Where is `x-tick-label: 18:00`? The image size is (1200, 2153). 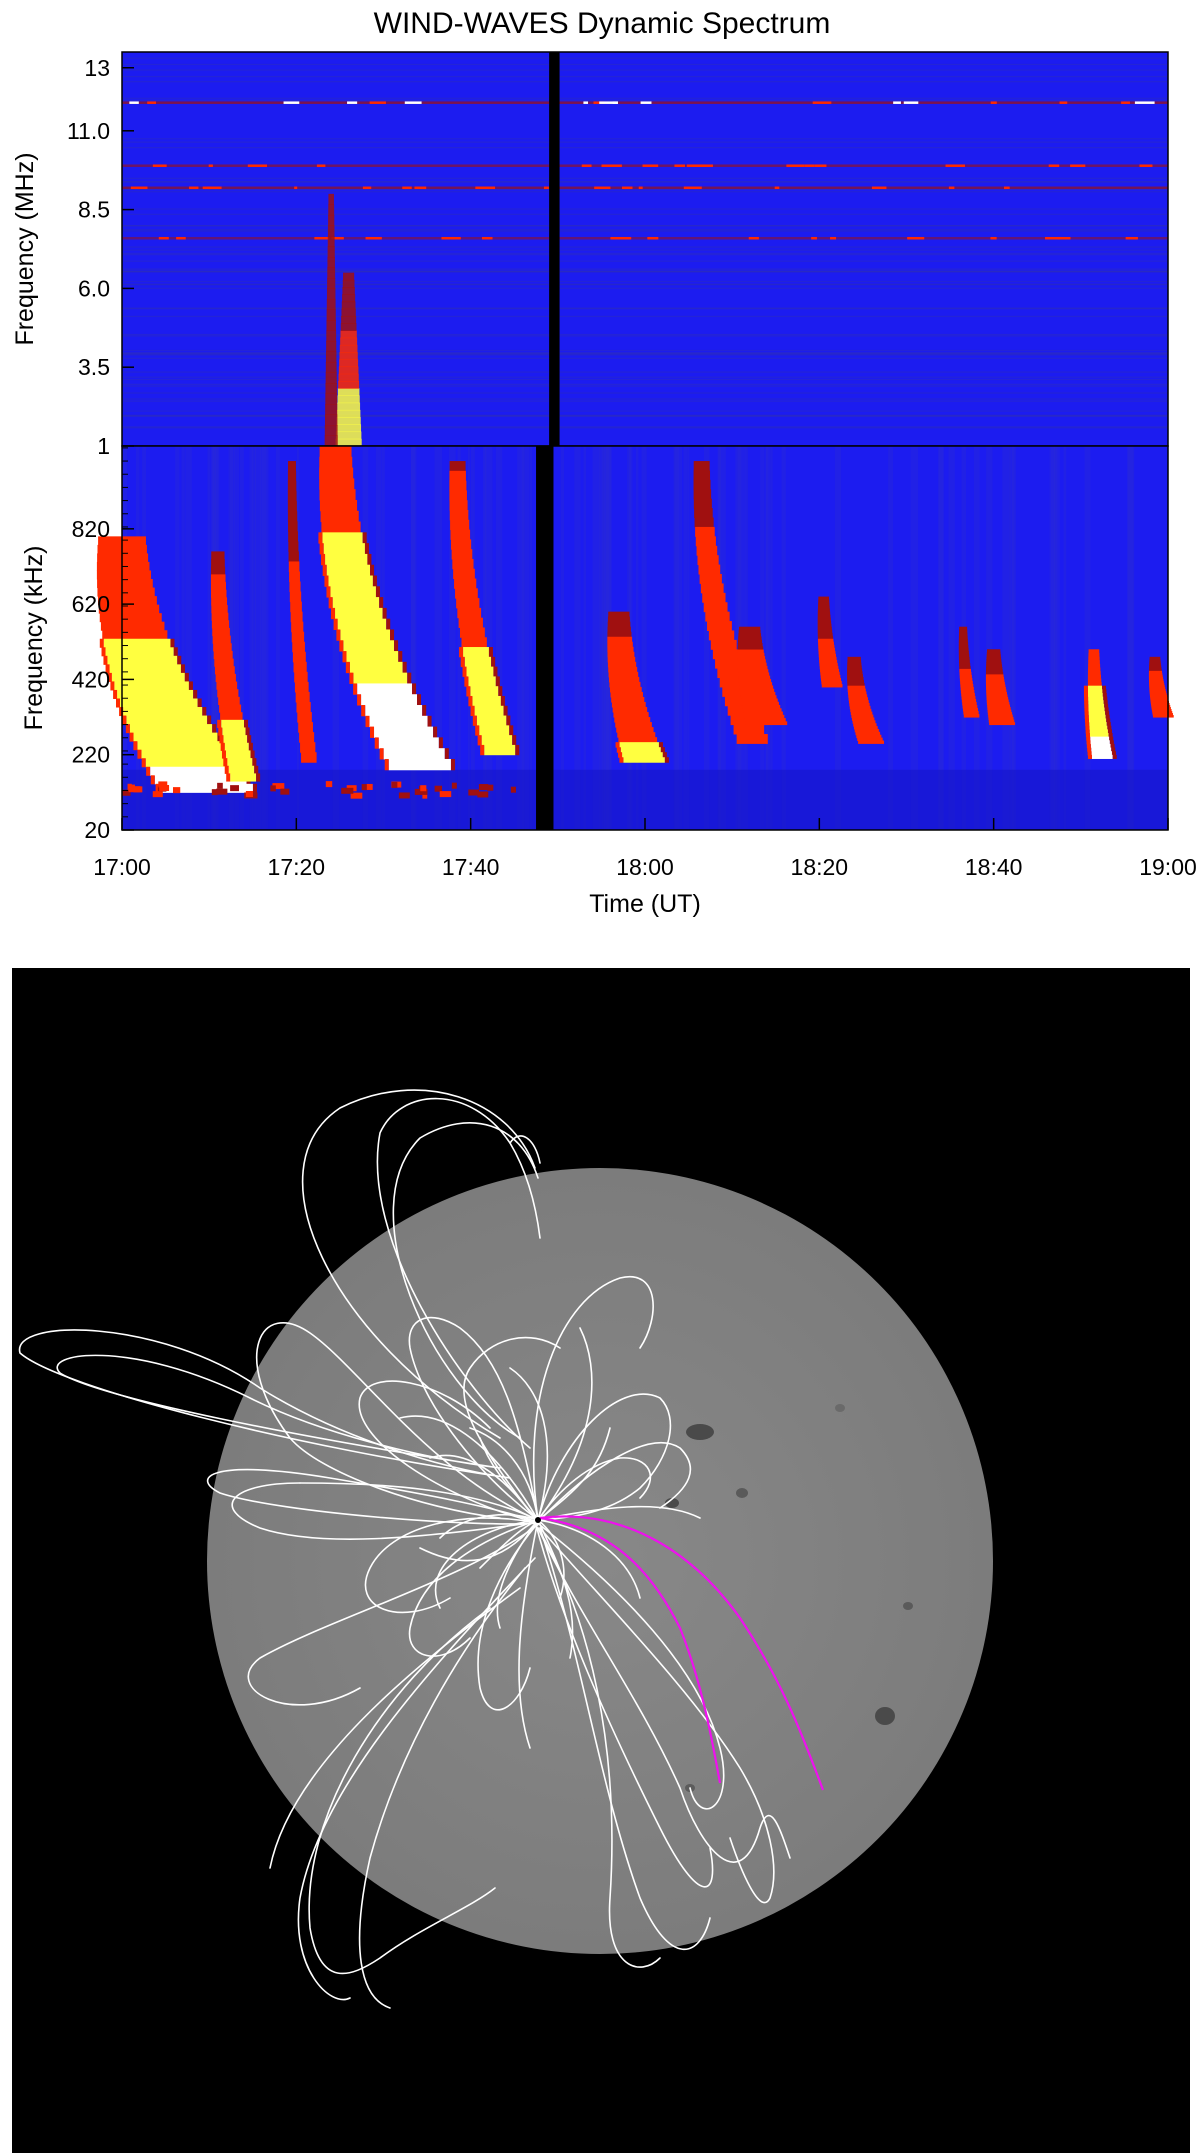 x-tick-label: 18:00 is located at coordinates (645, 867).